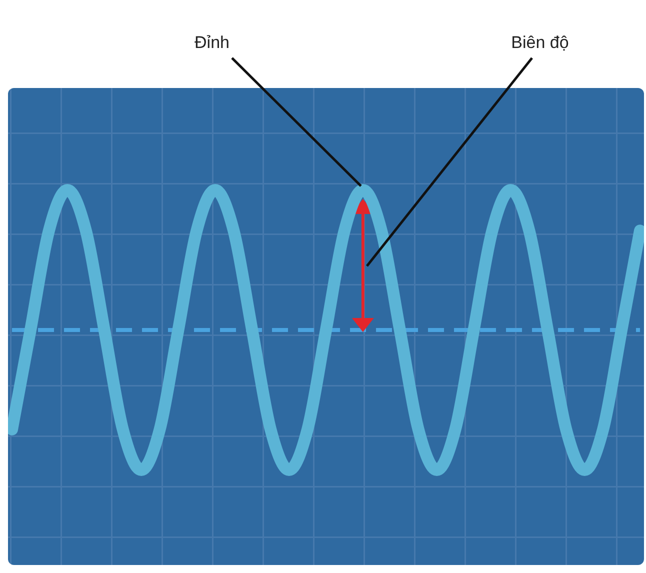  Describe the element at coordinates (212, 42) in the screenshot. I see `text: Đỉnh` at that location.